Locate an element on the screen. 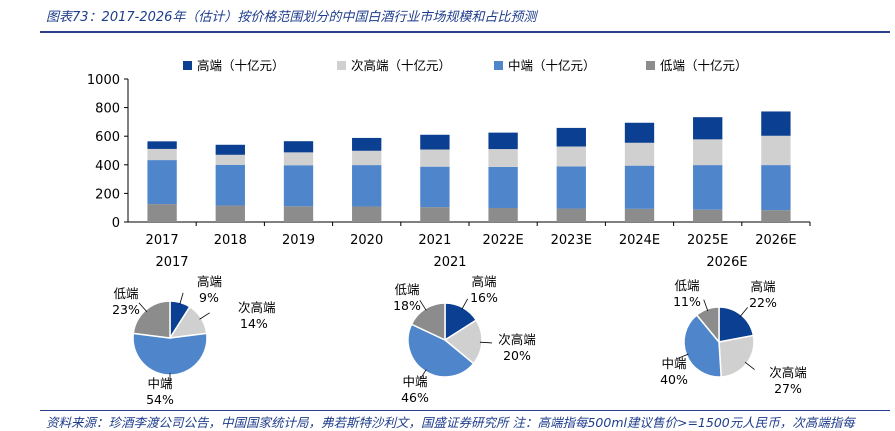 The image size is (895, 431). pie-value-subhigh: 20% is located at coordinates (517, 355).